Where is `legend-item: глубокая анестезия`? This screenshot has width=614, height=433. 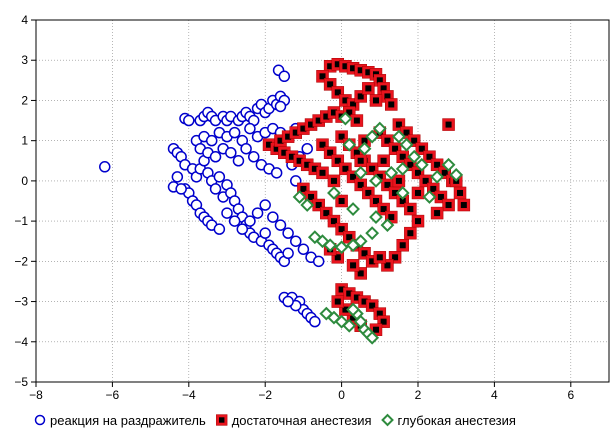 legend-item: глубокая анестезия is located at coordinates (448, 420).